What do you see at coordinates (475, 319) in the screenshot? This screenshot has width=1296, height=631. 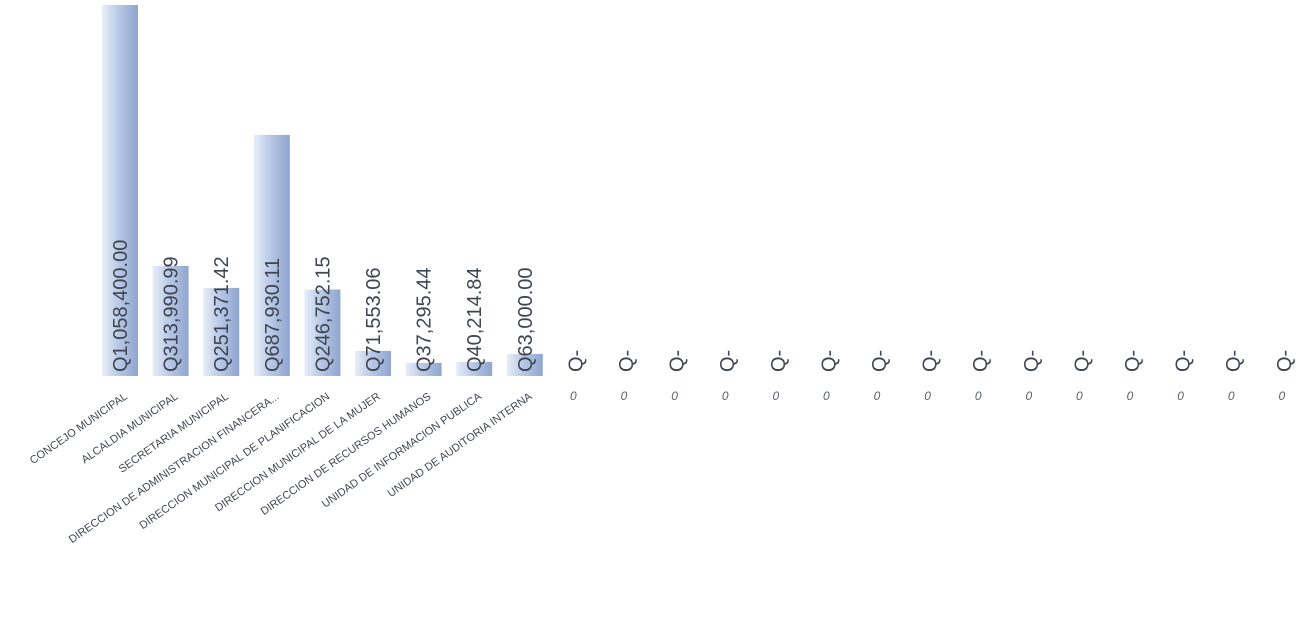 I see `bar-value-label: Q40,214.84` at bounding box center [475, 319].